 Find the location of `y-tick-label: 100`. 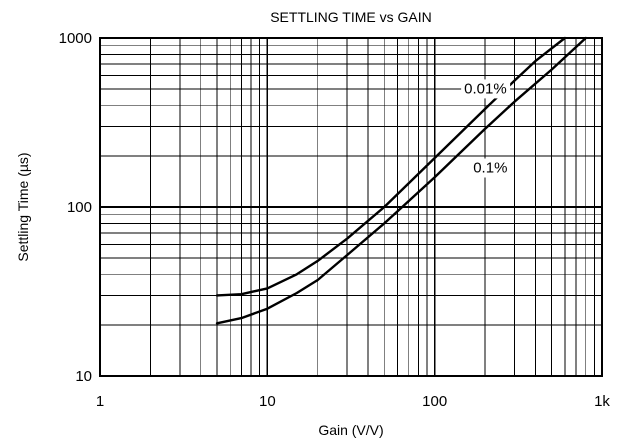

y-tick-label: 100 is located at coordinates (79, 207).